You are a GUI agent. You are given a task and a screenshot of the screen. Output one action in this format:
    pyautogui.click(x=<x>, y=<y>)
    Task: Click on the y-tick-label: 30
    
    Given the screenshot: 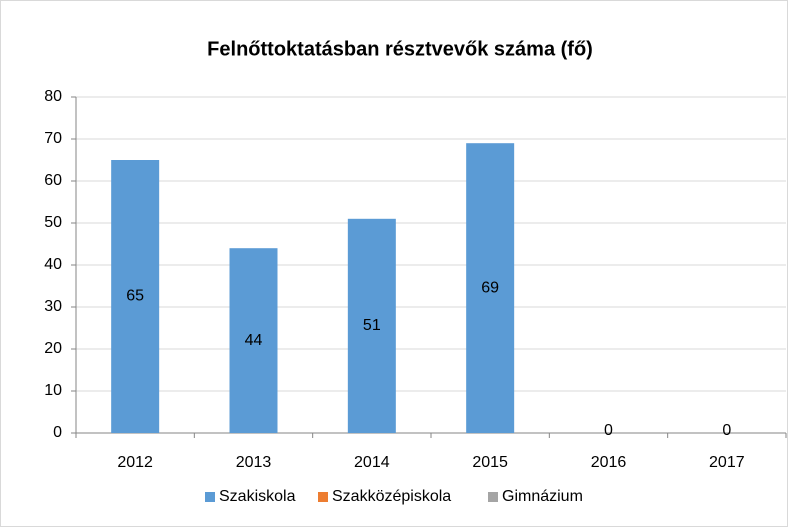 What is the action you would take?
    pyautogui.click(x=53, y=306)
    